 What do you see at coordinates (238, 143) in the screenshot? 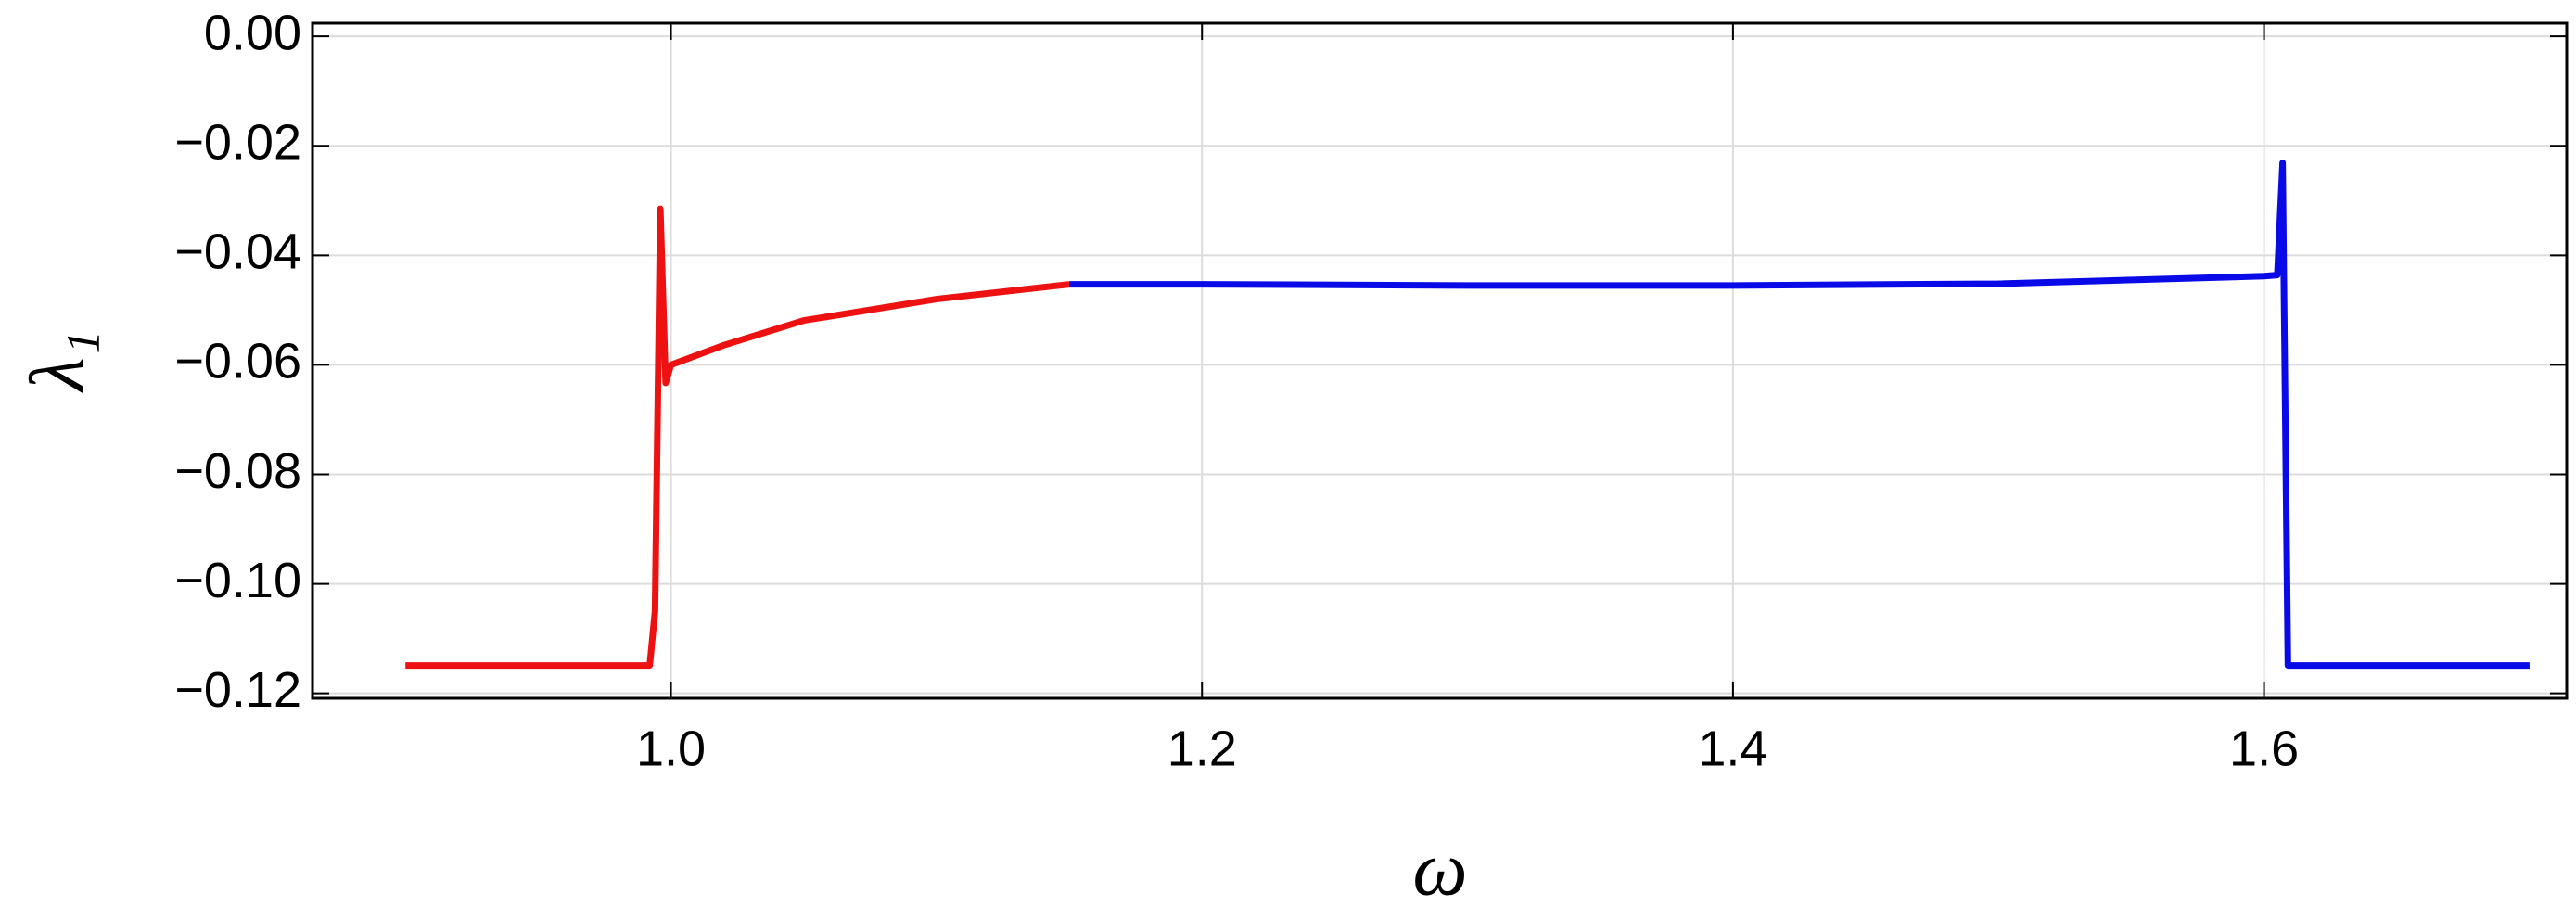
I see `y-tick-label: −0.02` at bounding box center [238, 143].